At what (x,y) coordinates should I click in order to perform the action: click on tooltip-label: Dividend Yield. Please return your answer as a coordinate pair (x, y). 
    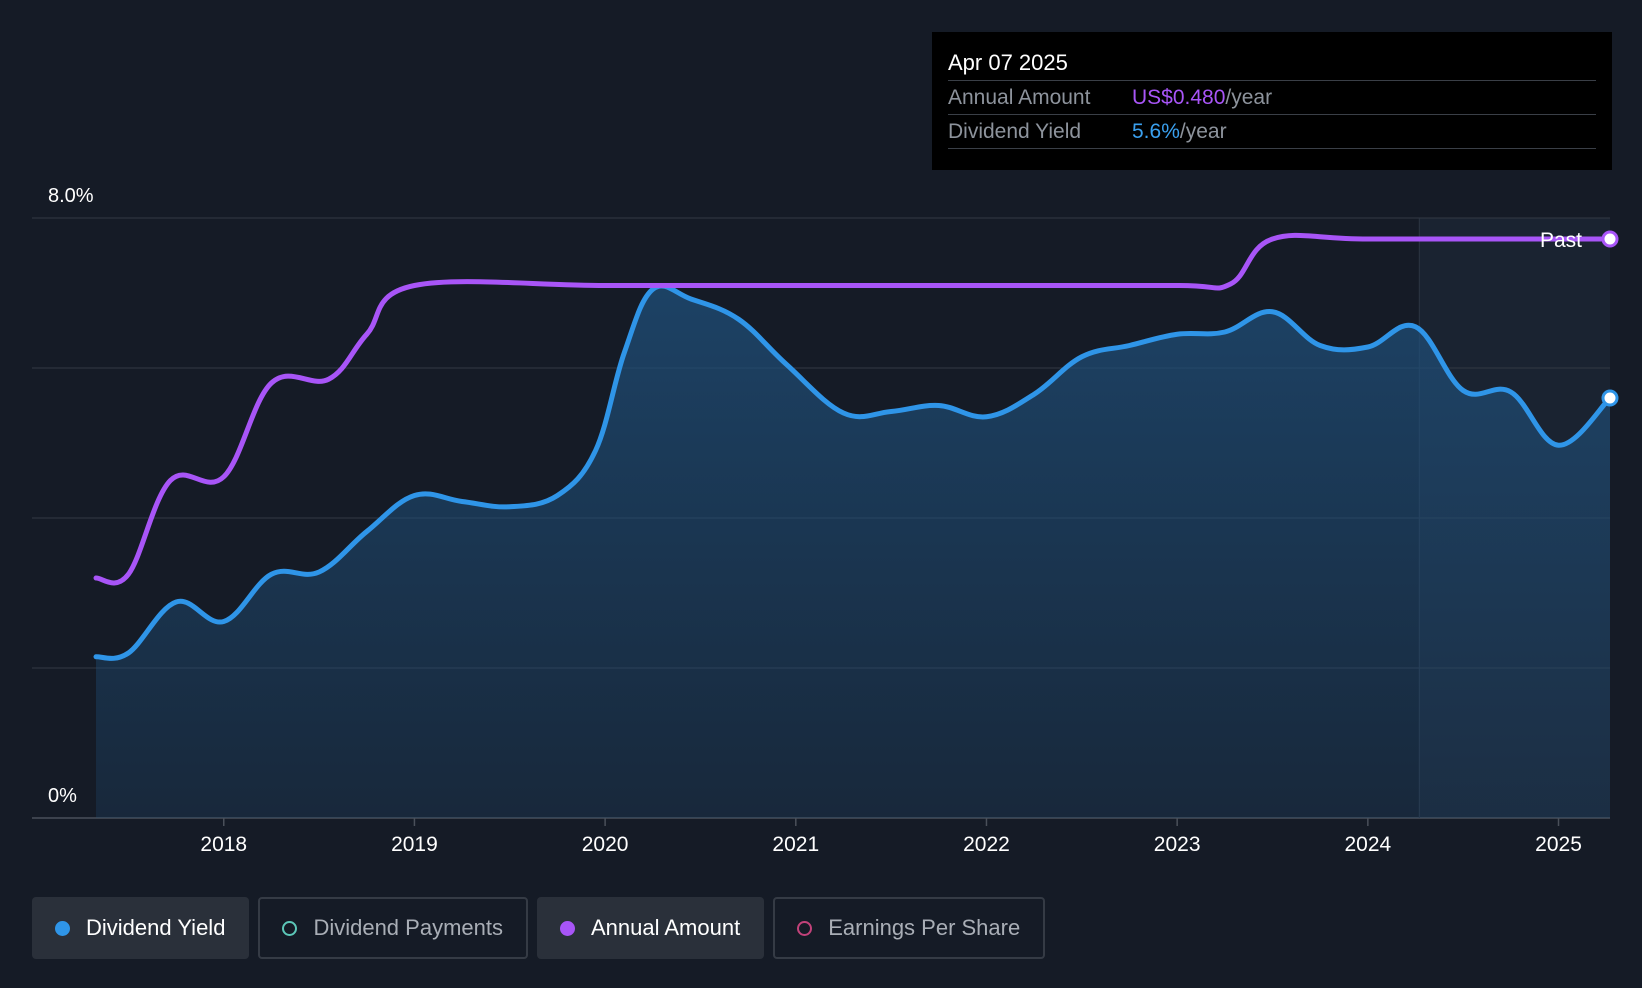
    Looking at the image, I should click on (1015, 131).